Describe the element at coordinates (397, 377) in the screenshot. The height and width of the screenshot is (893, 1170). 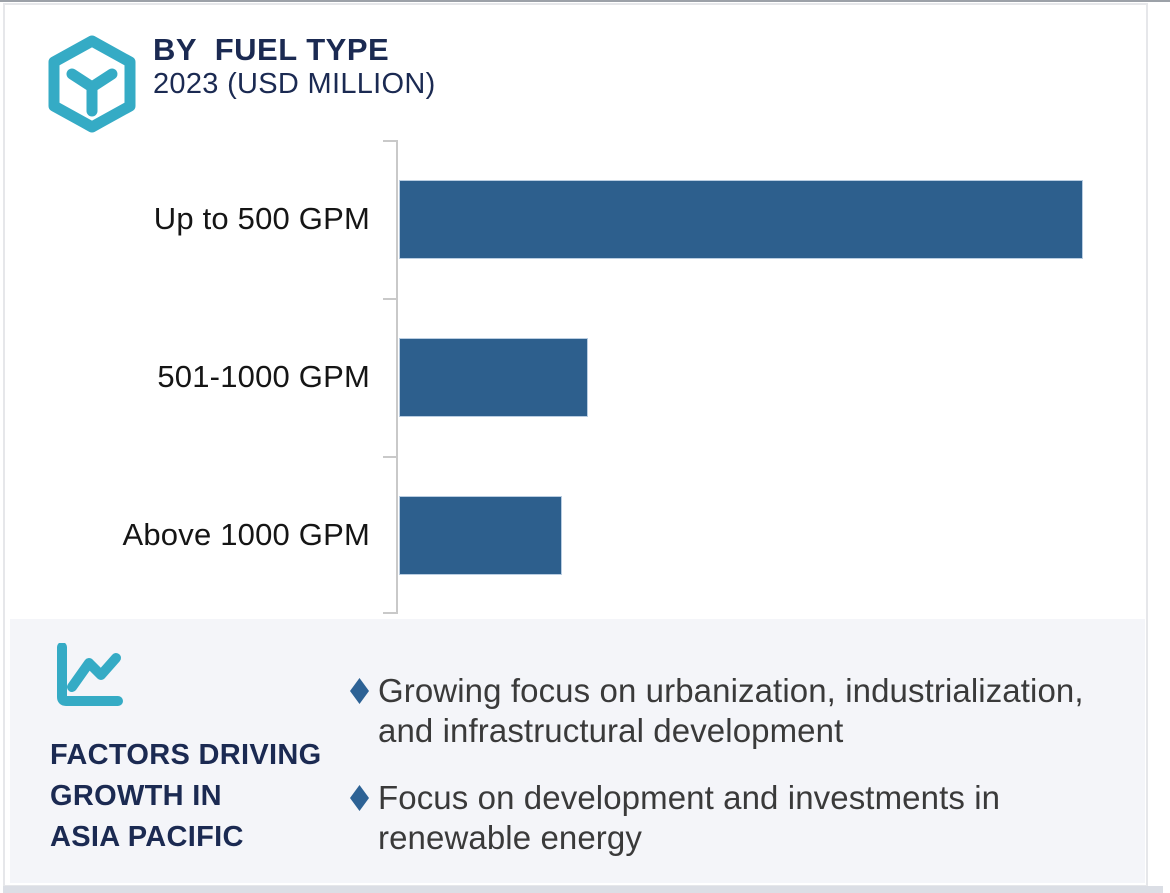
I see `y-axis-line` at that location.